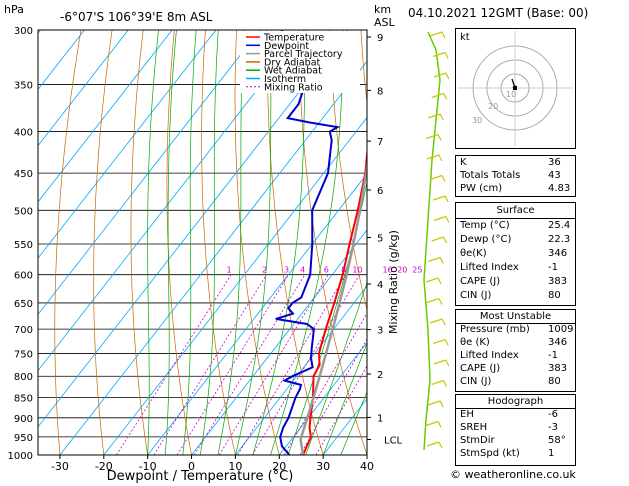 This screenshot has width=629, height=486. I want to click on temp-tick-label: 40, so click(367, 466).